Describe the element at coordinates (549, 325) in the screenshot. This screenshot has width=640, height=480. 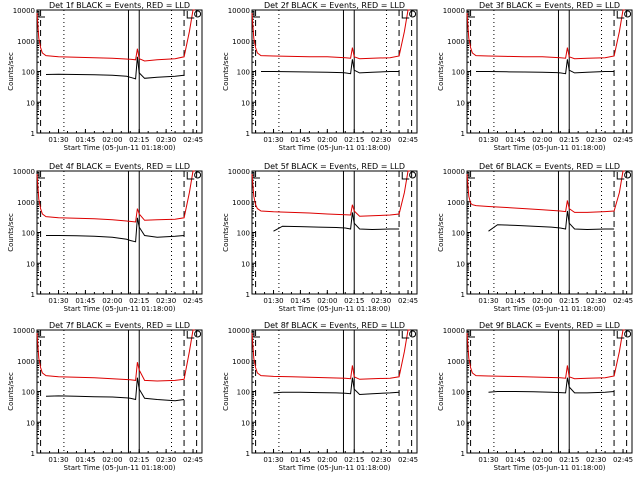
I see `panel-title: Det 9f BLACK = Events, RED = LLD` at that location.